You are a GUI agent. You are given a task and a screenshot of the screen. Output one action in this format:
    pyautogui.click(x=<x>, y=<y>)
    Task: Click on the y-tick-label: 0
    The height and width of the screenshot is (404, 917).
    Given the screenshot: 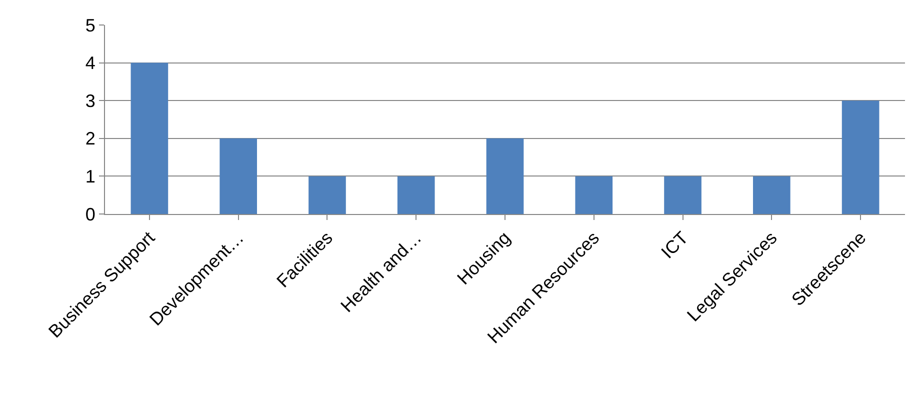 What is the action you would take?
    pyautogui.click(x=90, y=214)
    